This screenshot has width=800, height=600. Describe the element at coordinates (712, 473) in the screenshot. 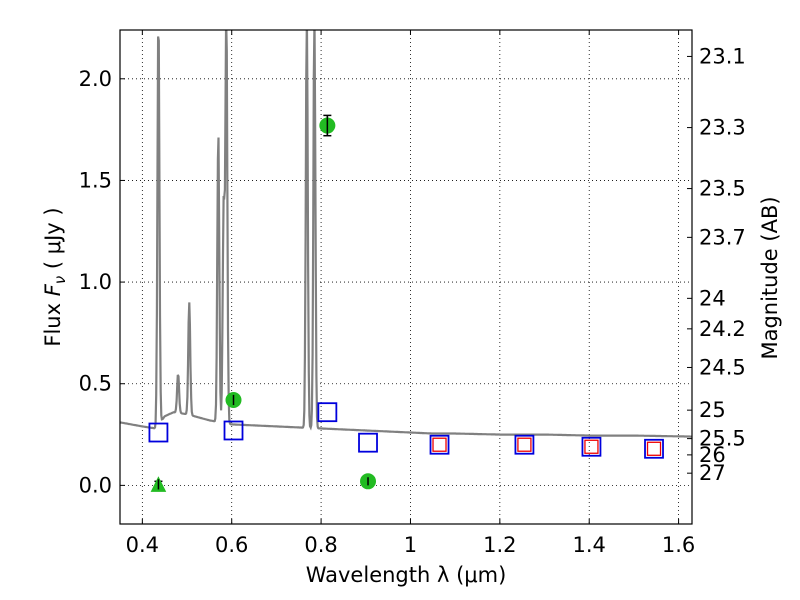

I see `magnitude-tick-label: 27` at that location.